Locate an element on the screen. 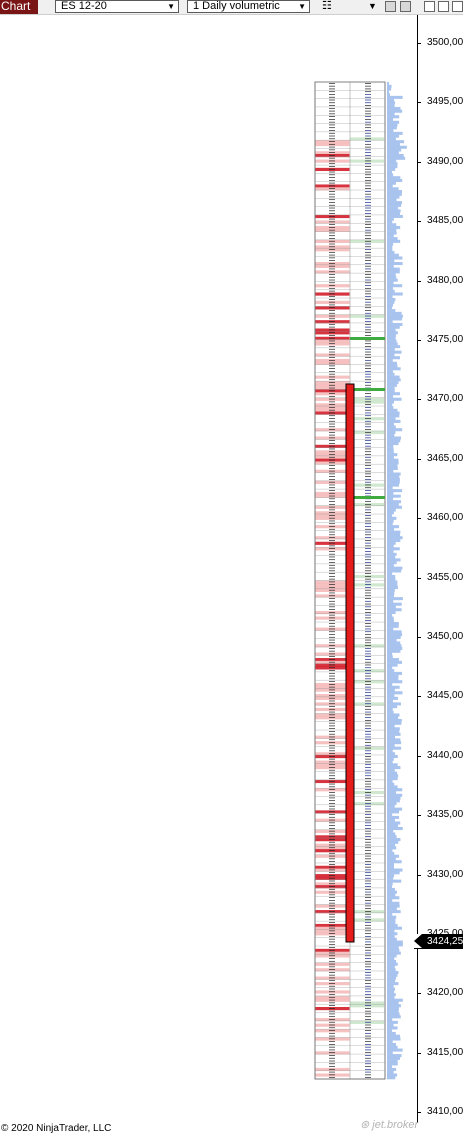 The height and width of the screenshot is (1137, 463). price-axis-label: 3495,00 is located at coordinates (445, 101).